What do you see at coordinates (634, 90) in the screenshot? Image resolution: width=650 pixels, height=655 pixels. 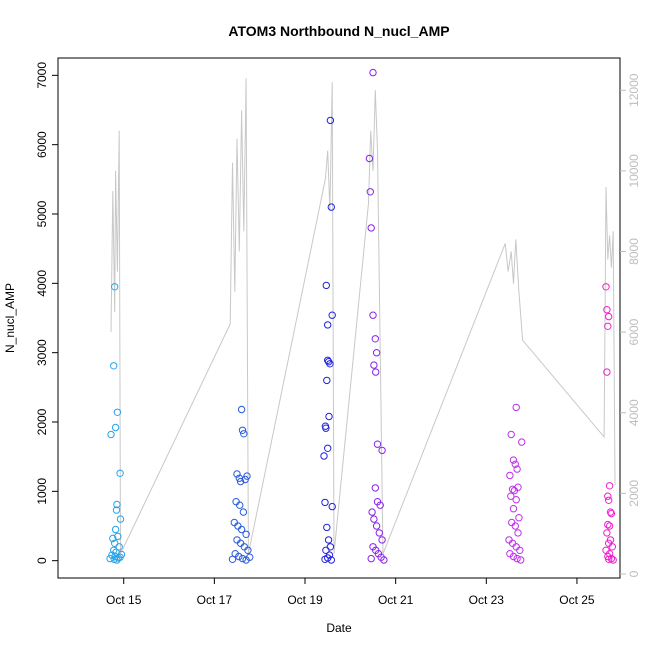 I see `y2-tick-label: 12000` at bounding box center [634, 90].